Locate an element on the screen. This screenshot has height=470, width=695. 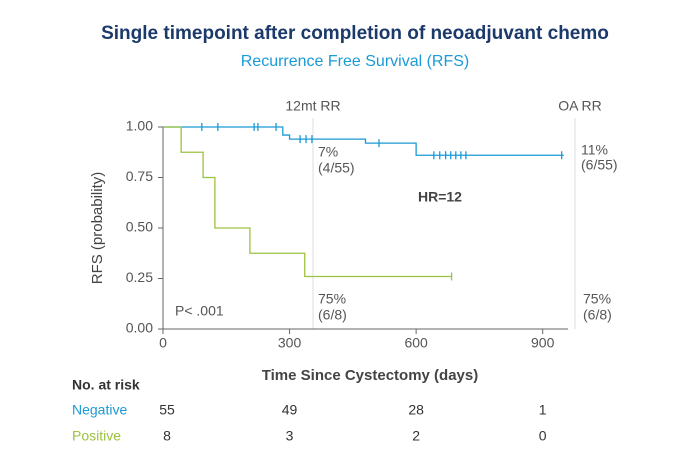
at-risk-row-name: Positive is located at coordinates (96, 436).